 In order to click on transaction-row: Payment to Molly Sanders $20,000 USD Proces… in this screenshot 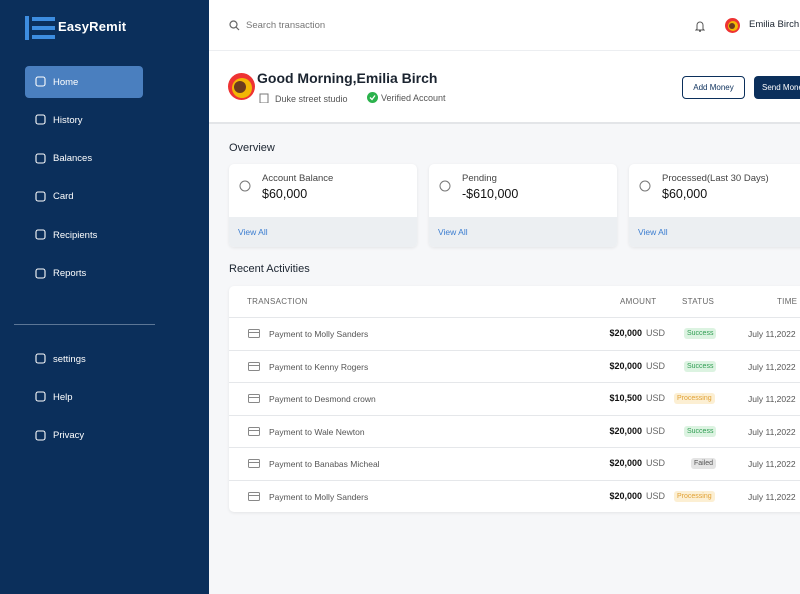, I will do `click(514, 496)`.